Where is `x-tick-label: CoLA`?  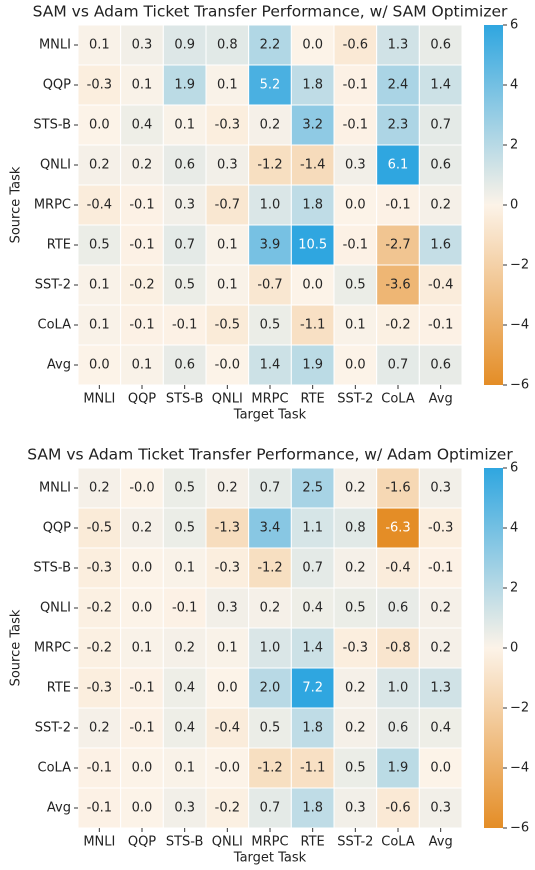 x-tick-label: CoLA is located at coordinates (398, 842).